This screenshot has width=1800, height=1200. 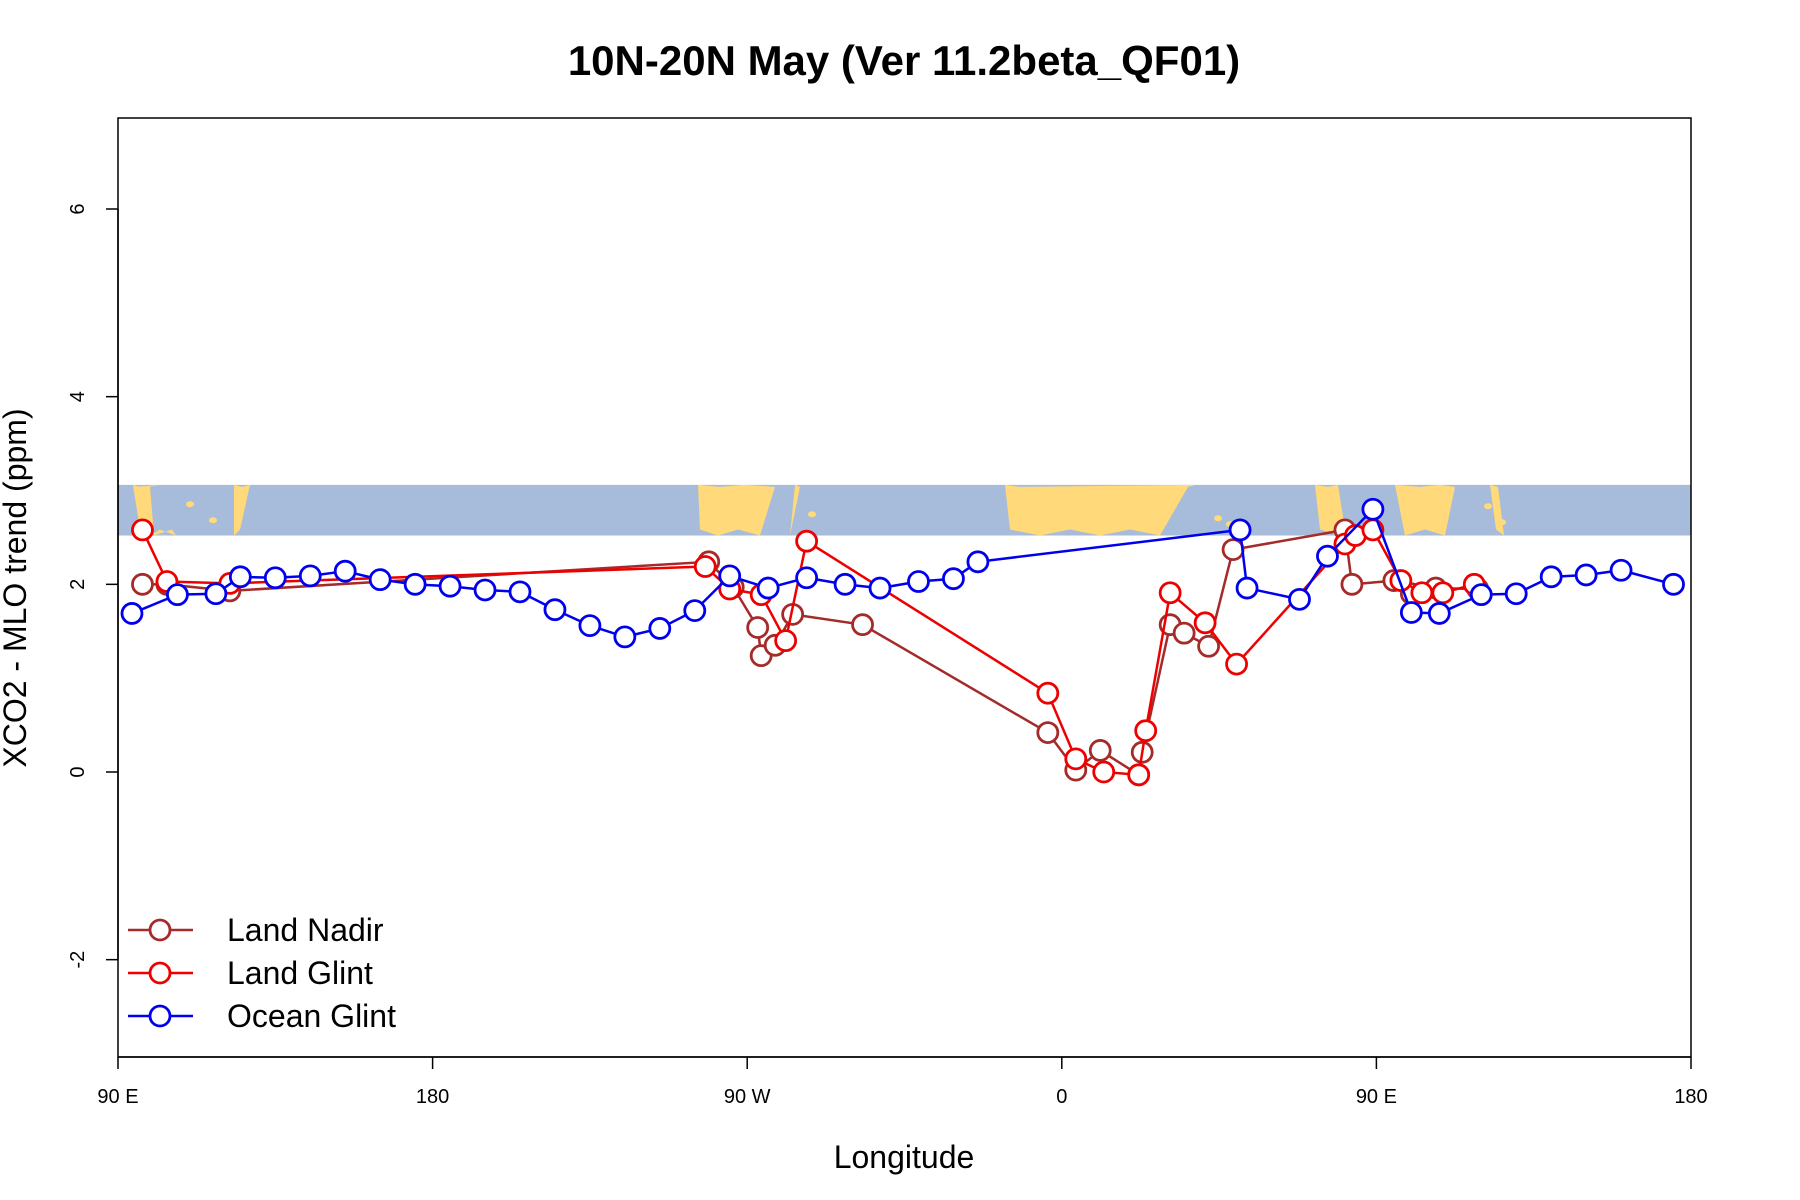 I want to click on y-tick-label: 2, so click(x=78, y=584).